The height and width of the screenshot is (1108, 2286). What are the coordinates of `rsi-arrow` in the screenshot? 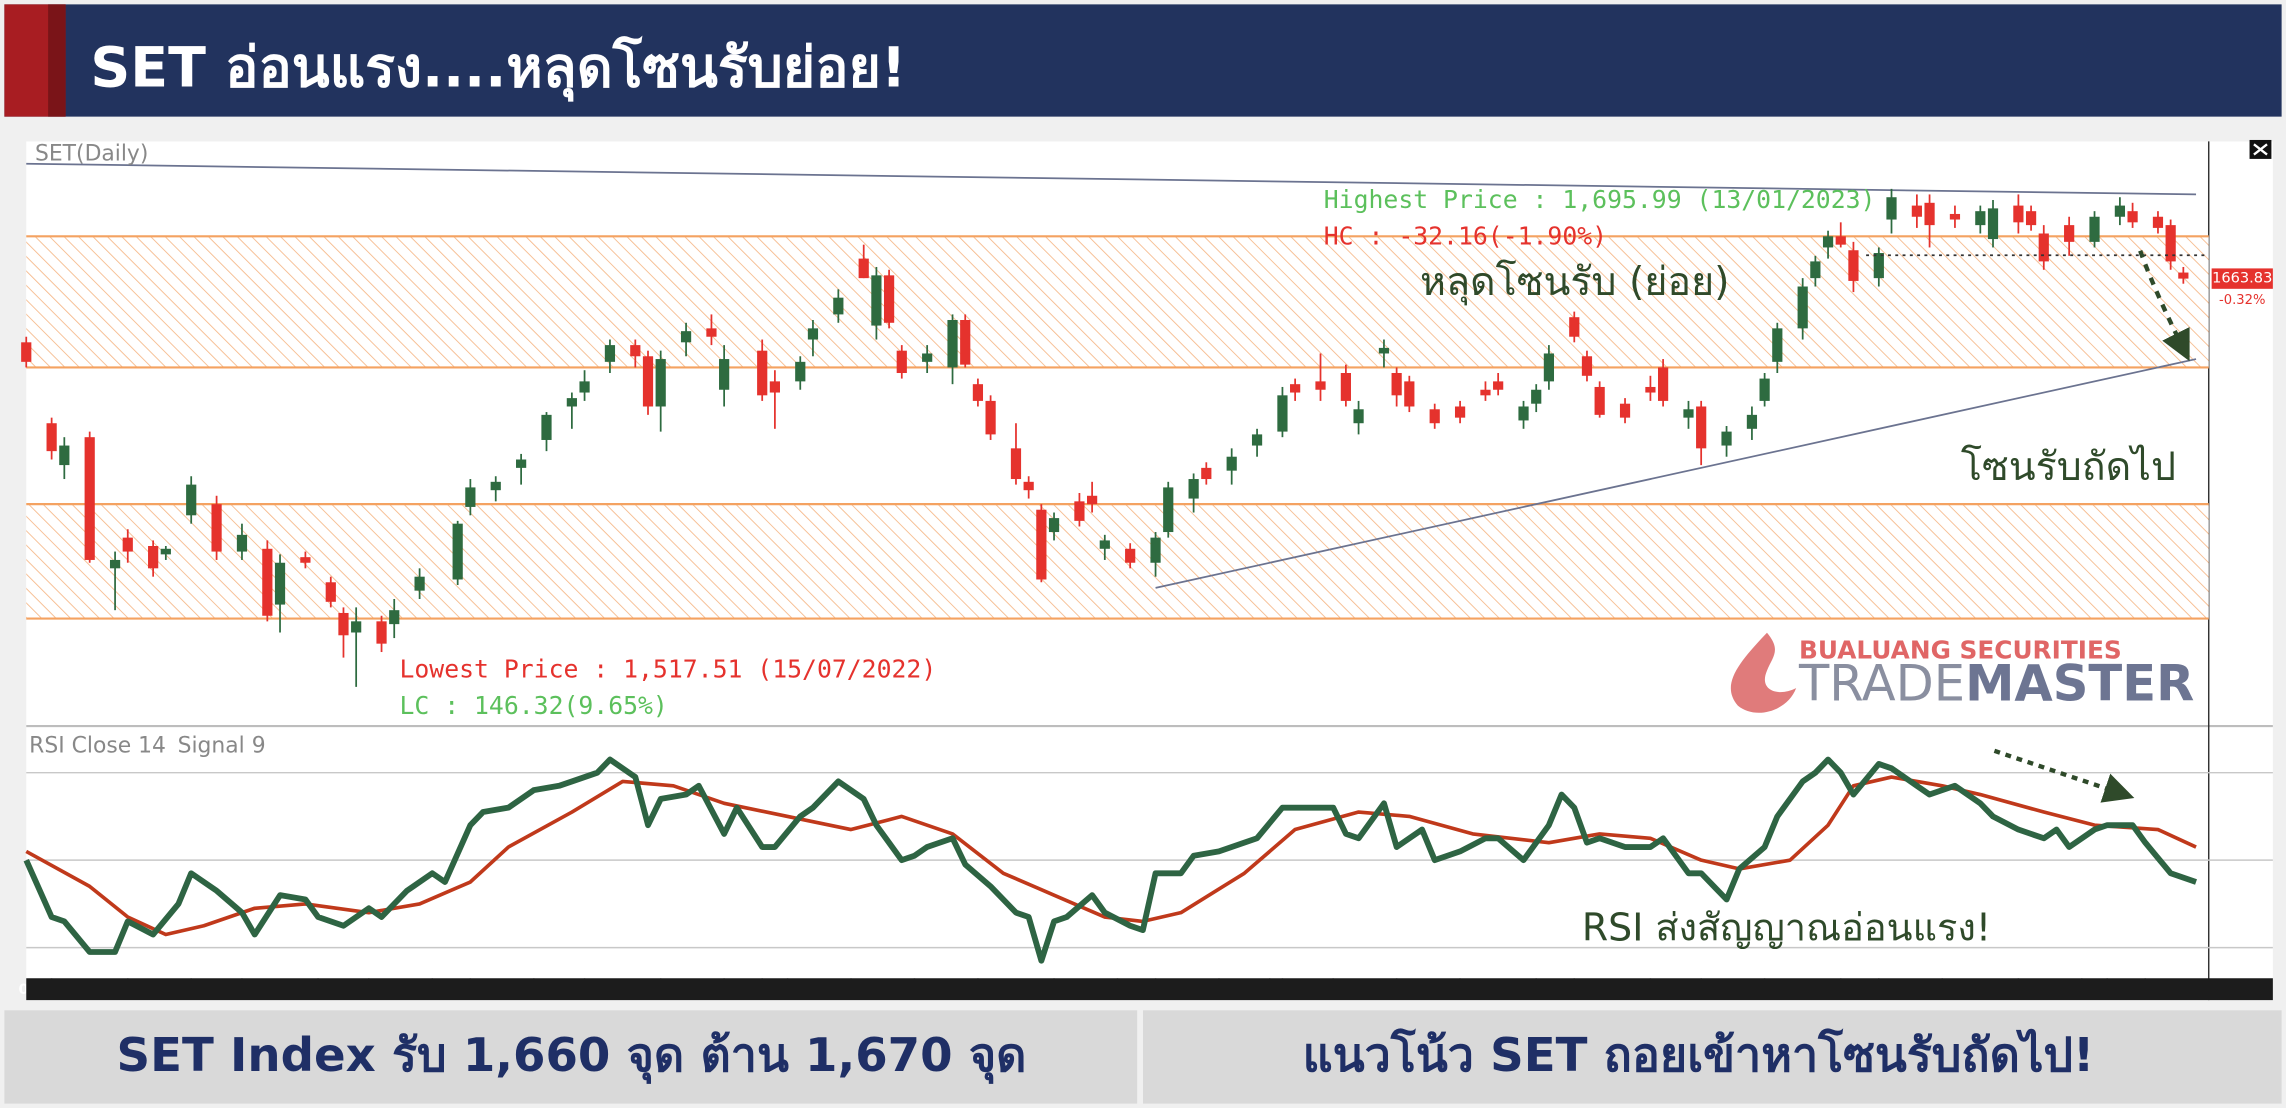 It's located at (2064, 775).